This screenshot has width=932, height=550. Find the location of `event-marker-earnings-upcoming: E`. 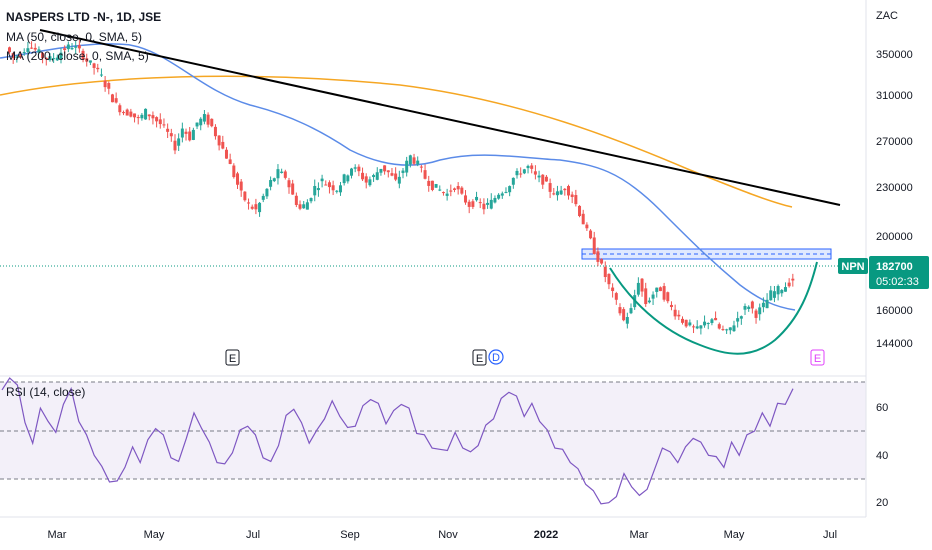

event-marker-earnings-upcoming: E is located at coordinates (817, 357).